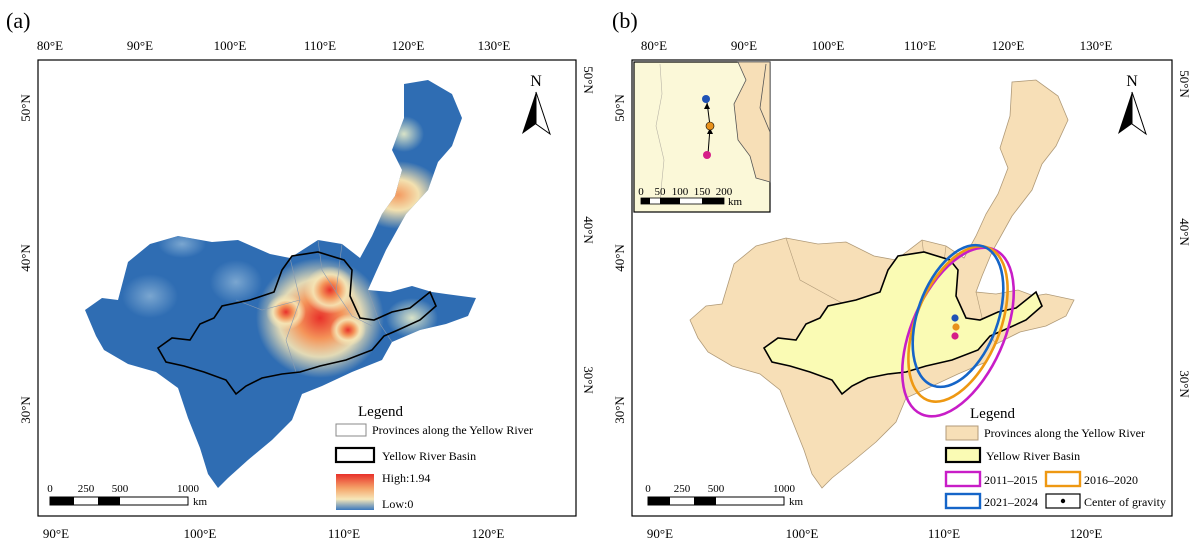  What do you see at coordinates (661, 192) in the screenshot?
I see `inset-scale-label: 50` at bounding box center [661, 192].